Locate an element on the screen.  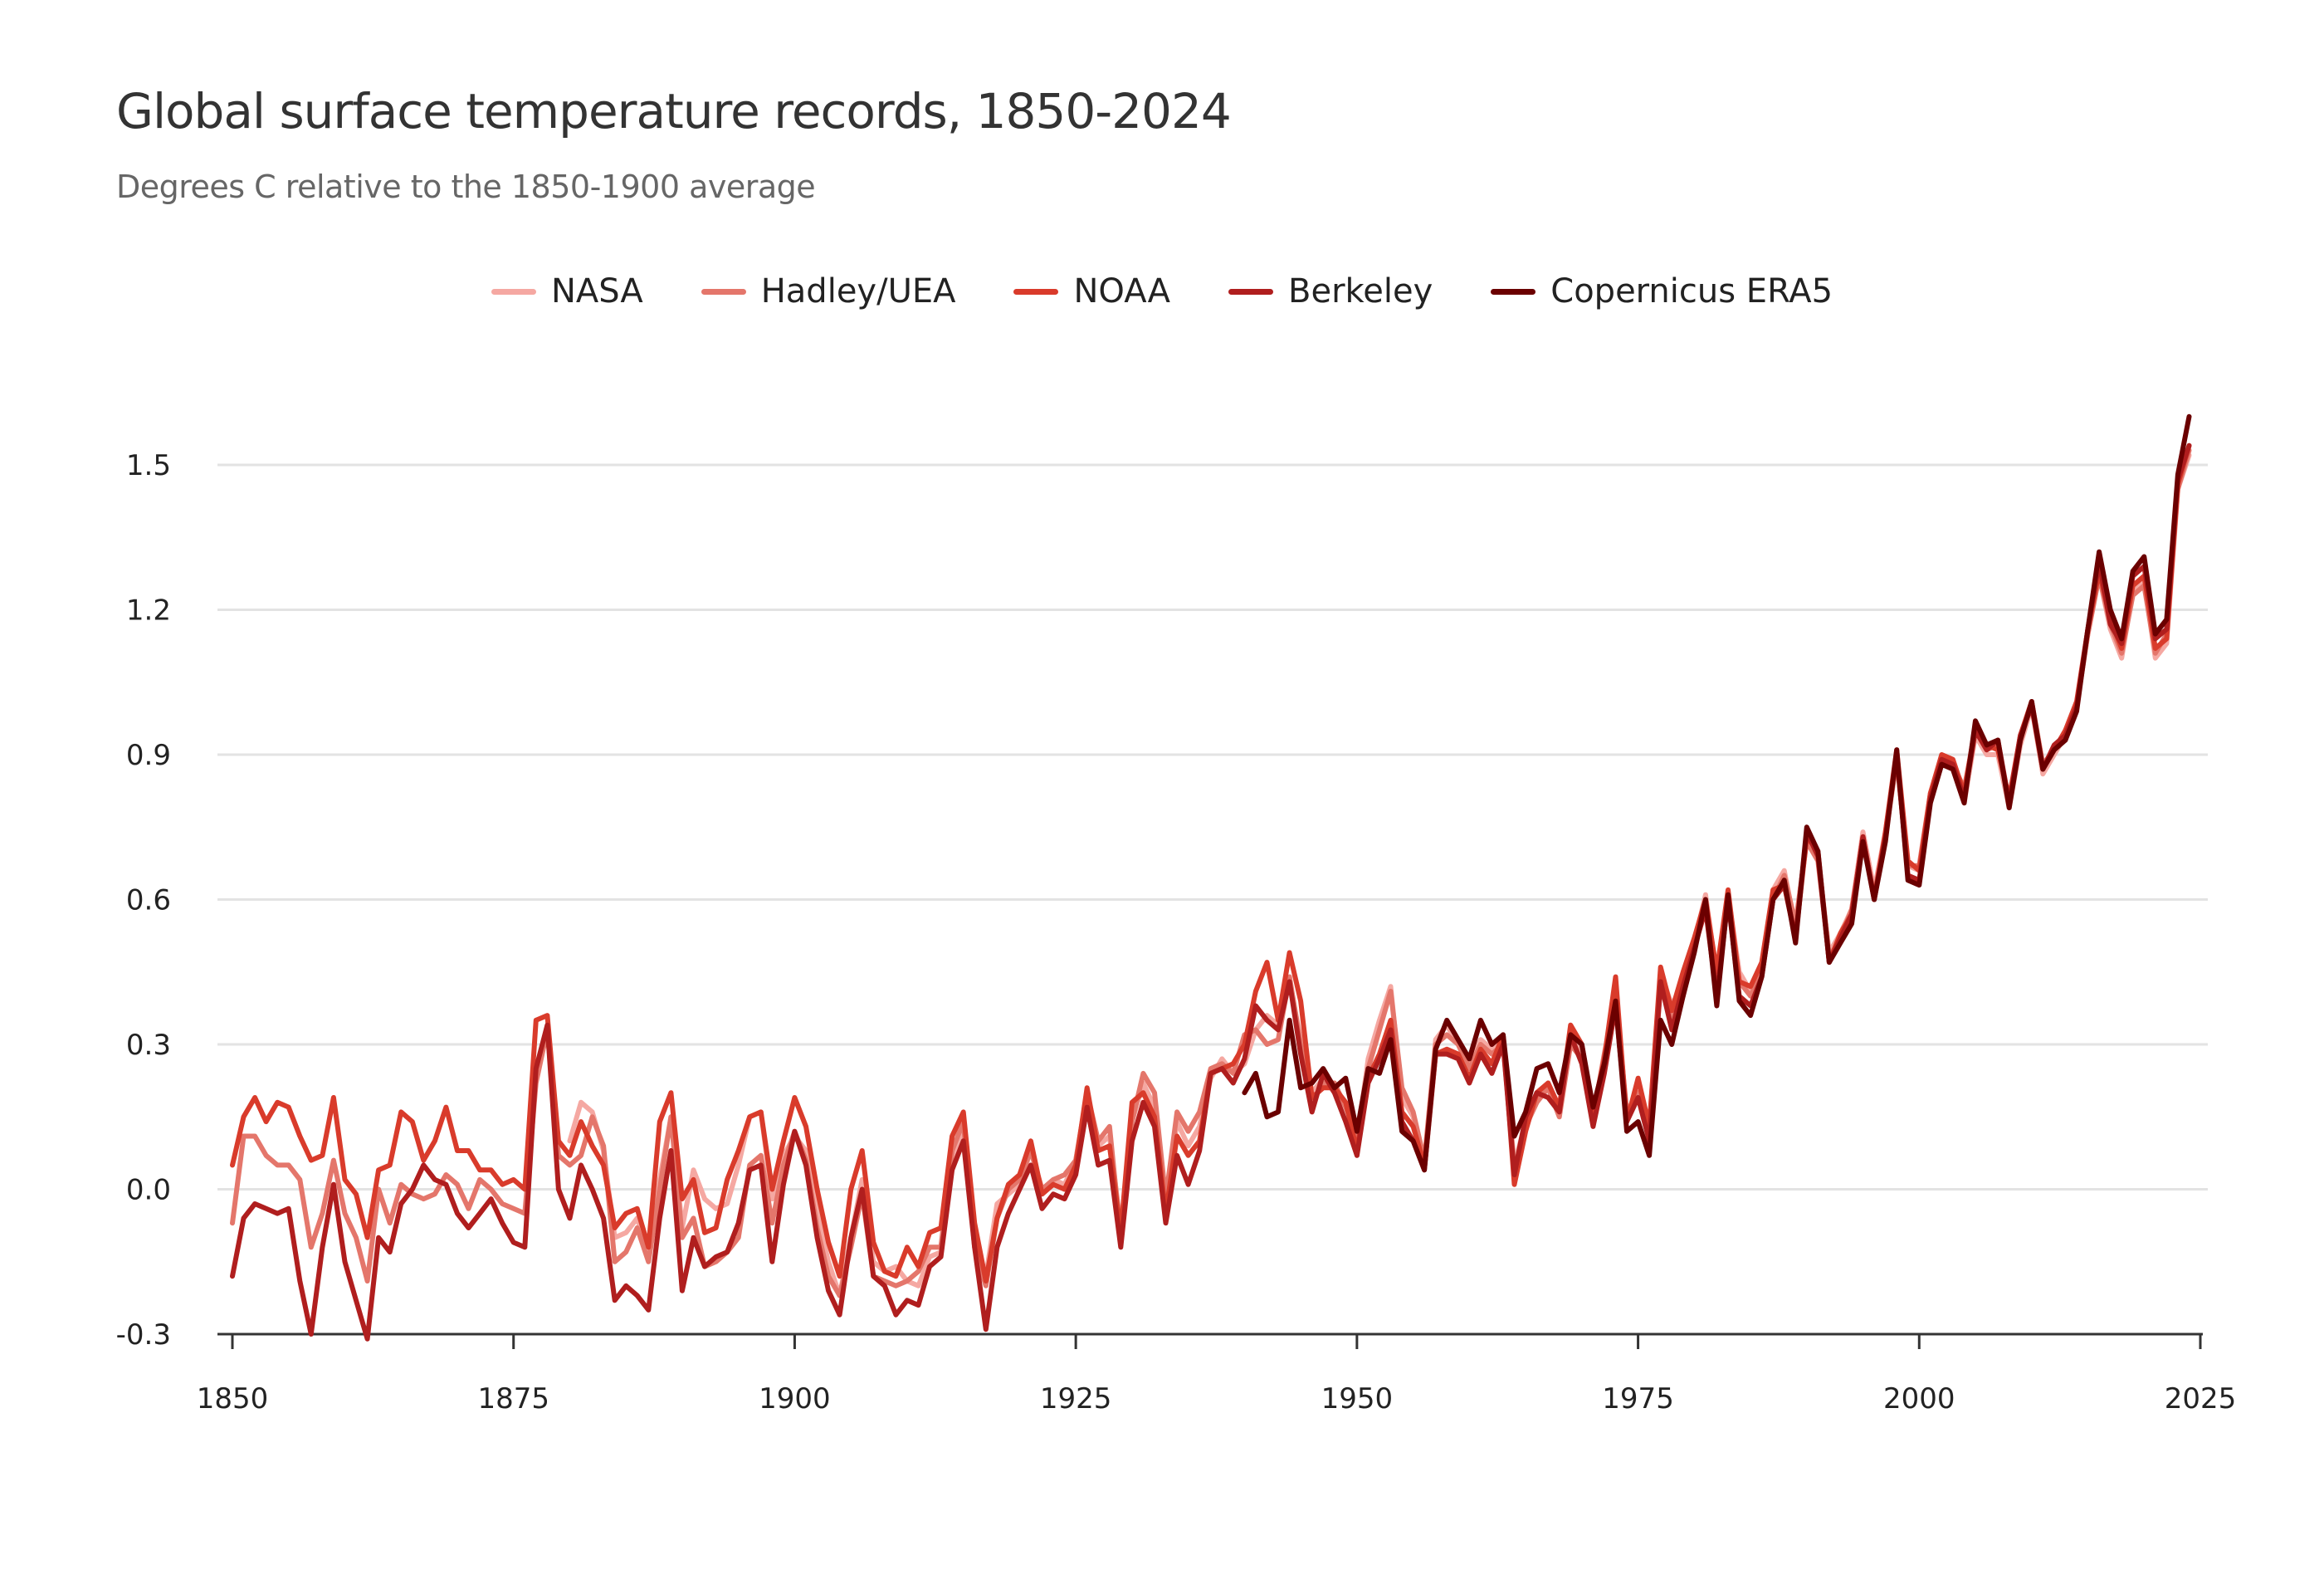
x-tick-label: 1950 is located at coordinates (1358, 1399).